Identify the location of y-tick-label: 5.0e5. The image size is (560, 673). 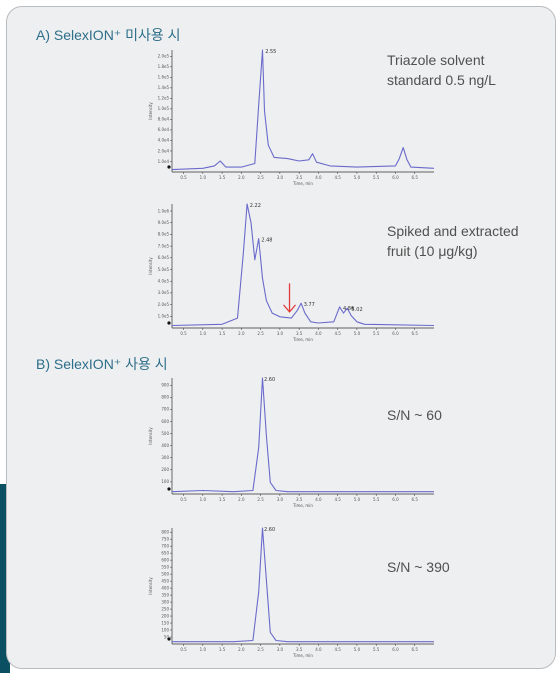
(164, 269).